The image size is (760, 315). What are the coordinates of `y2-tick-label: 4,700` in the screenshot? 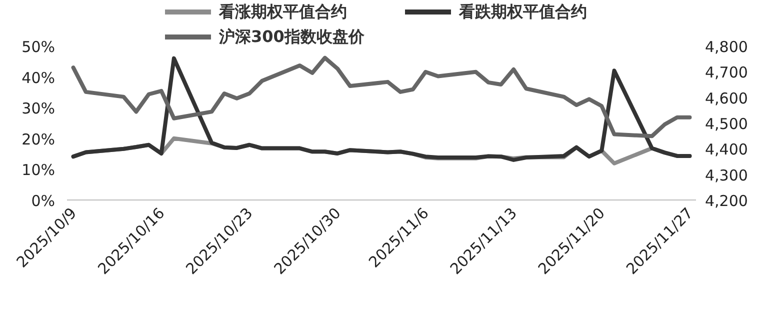 It's located at (726, 73).